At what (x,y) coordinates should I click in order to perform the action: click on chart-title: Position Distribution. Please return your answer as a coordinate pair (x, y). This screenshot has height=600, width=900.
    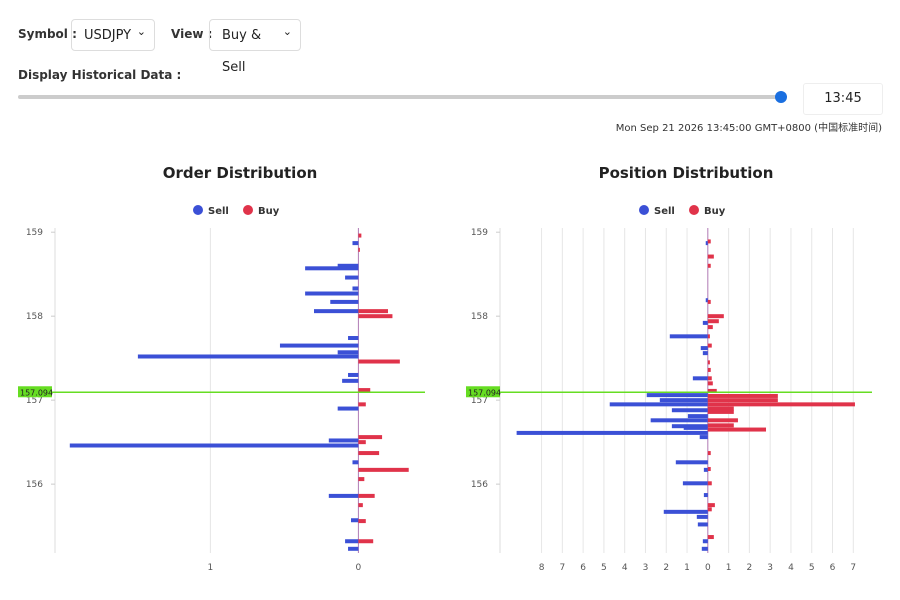
    Looking at the image, I should click on (686, 173).